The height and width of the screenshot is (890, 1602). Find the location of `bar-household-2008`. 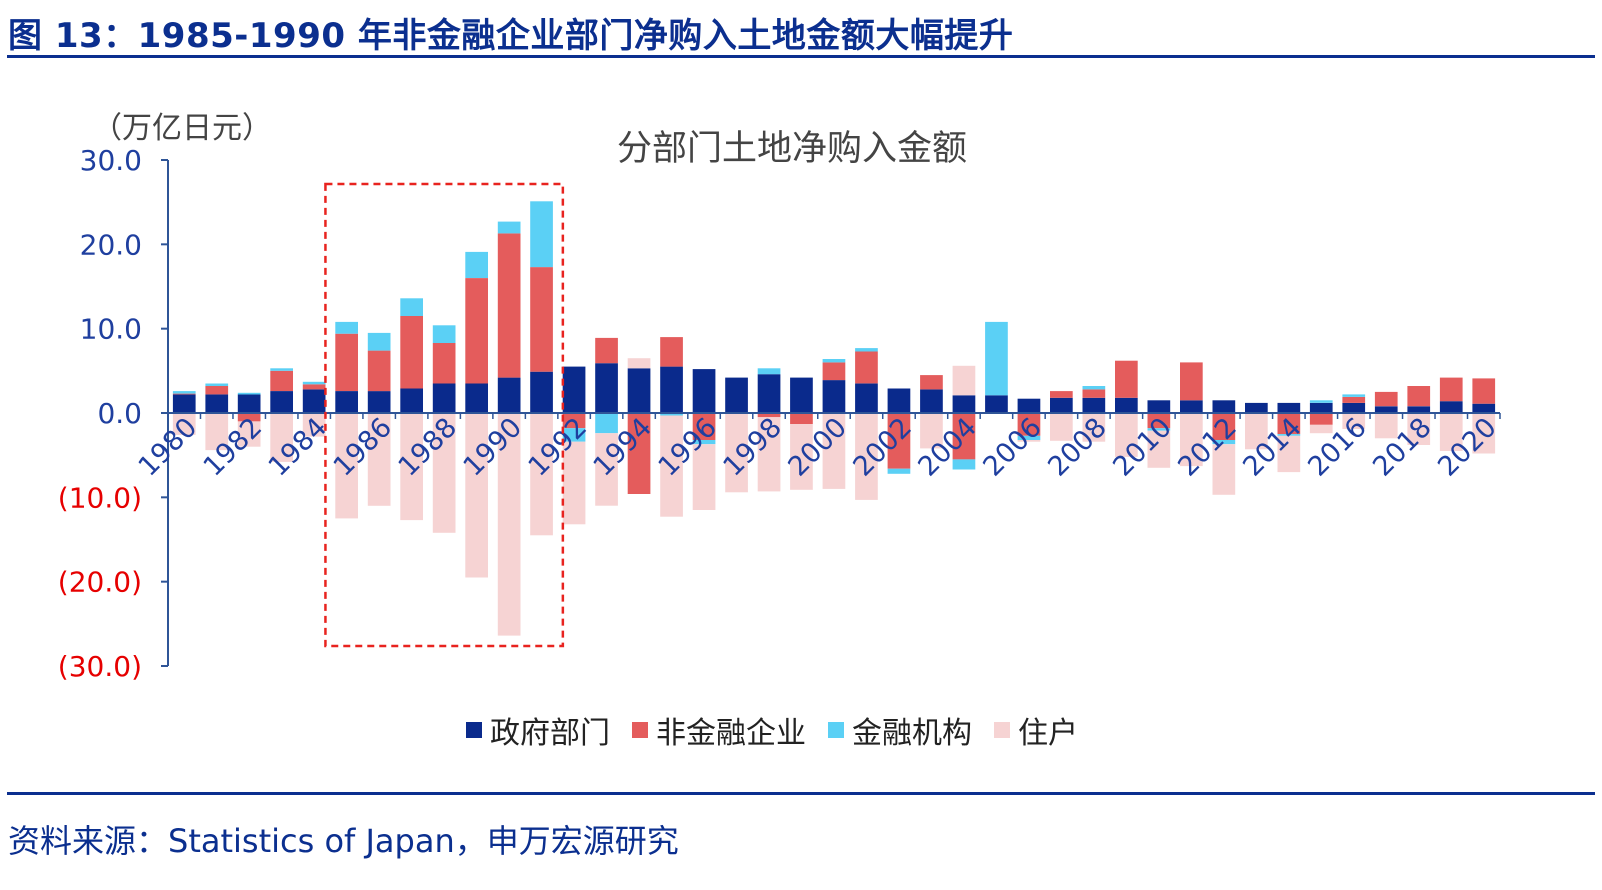

bar-household-2008 is located at coordinates (1094, 427).